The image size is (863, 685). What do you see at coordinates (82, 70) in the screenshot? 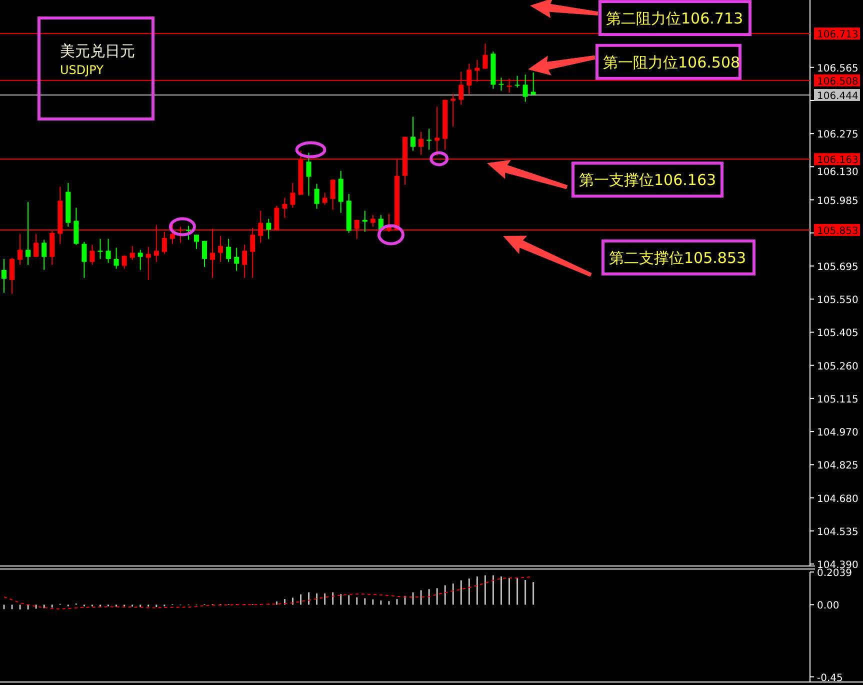
I see `text: USDJPY` at bounding box center [82, 70].